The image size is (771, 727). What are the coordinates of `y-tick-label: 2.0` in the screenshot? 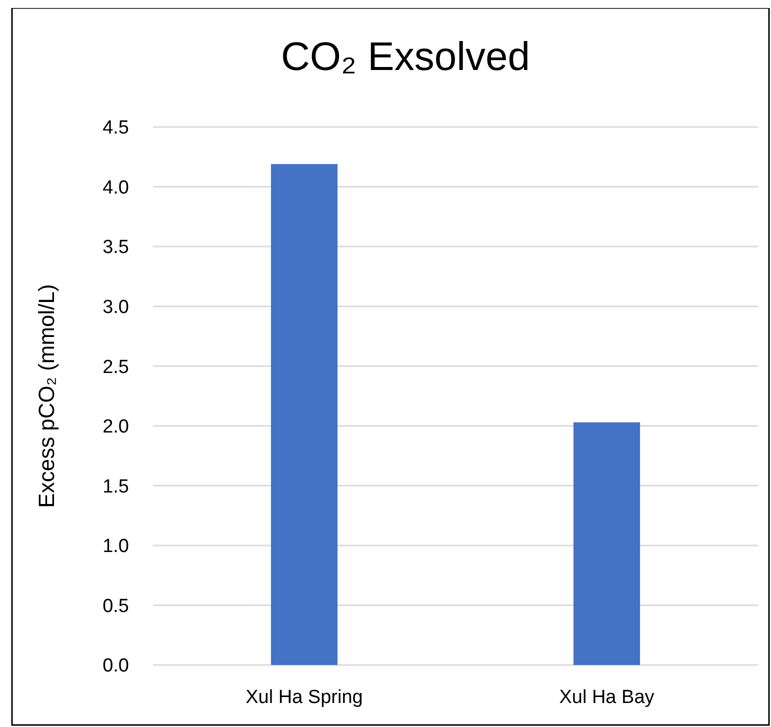 It's located at (115, 427).